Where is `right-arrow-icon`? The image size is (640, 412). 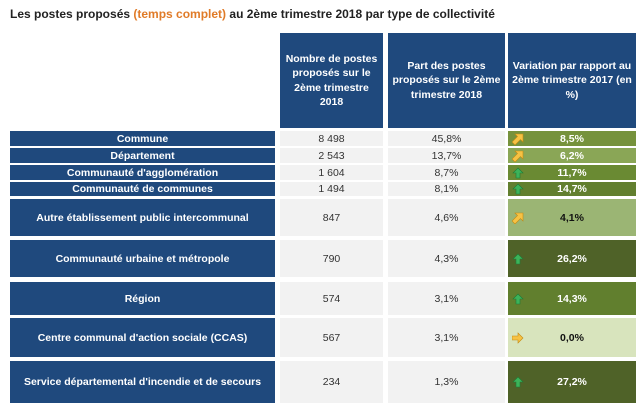
right-arrow-icon is located at coordinates (517, 337).